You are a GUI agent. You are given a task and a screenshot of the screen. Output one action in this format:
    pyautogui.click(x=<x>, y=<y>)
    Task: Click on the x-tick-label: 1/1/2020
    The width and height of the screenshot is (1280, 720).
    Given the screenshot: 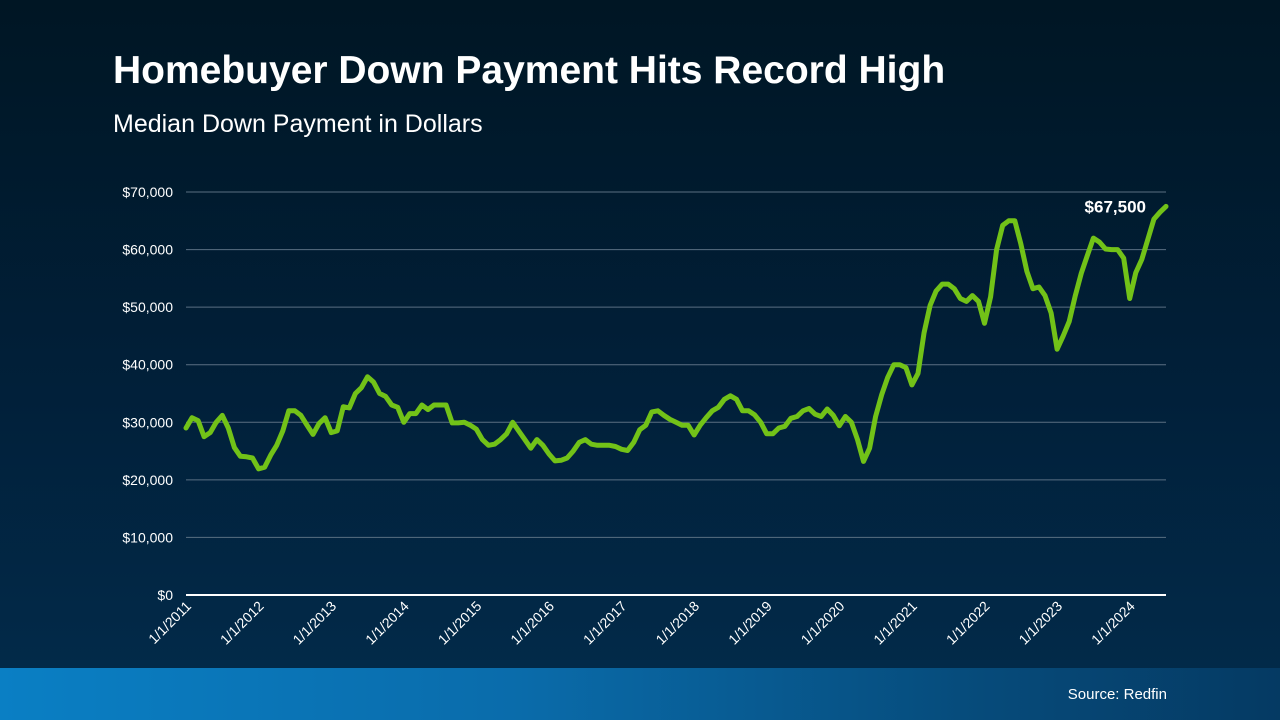 What is the action you would take?
    pyautogui.click(x=823, y=623)
    